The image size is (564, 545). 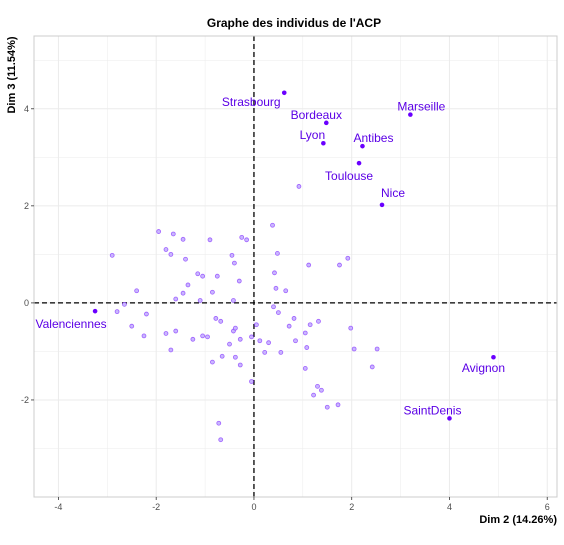 I want to click on y-tick-label: 0, so click(x=26, y=303).